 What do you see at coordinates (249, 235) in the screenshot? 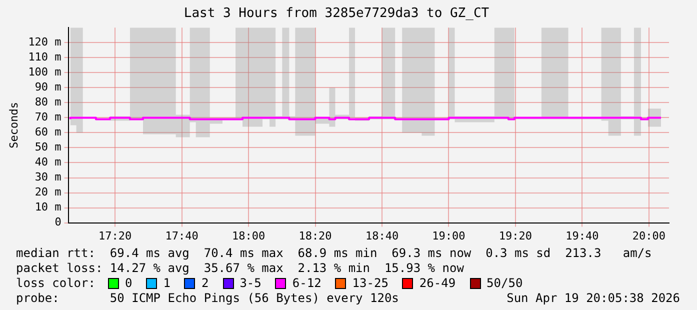
I see `x-tick-label: 18:00` at bounding box center [249, 235].